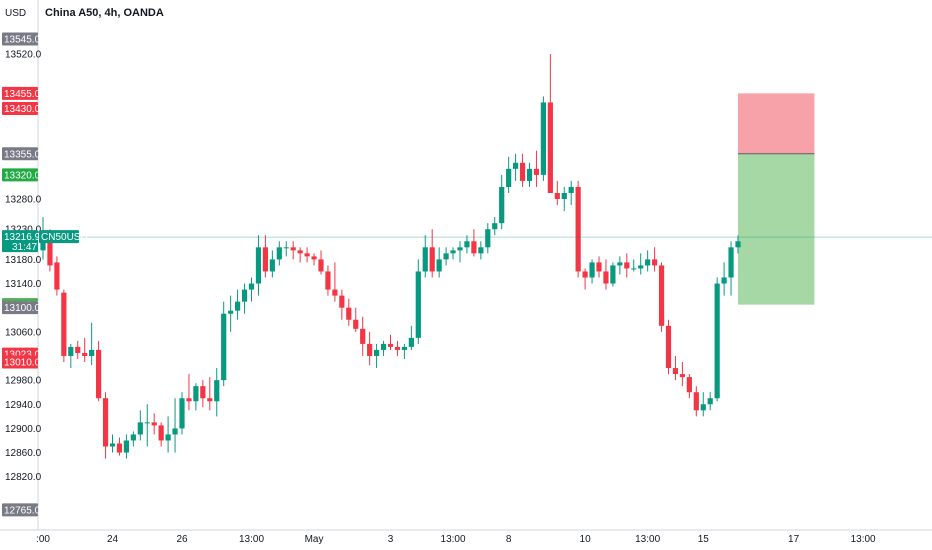  I want to click on price-badge-label: 13023.0, so click(22, 355).